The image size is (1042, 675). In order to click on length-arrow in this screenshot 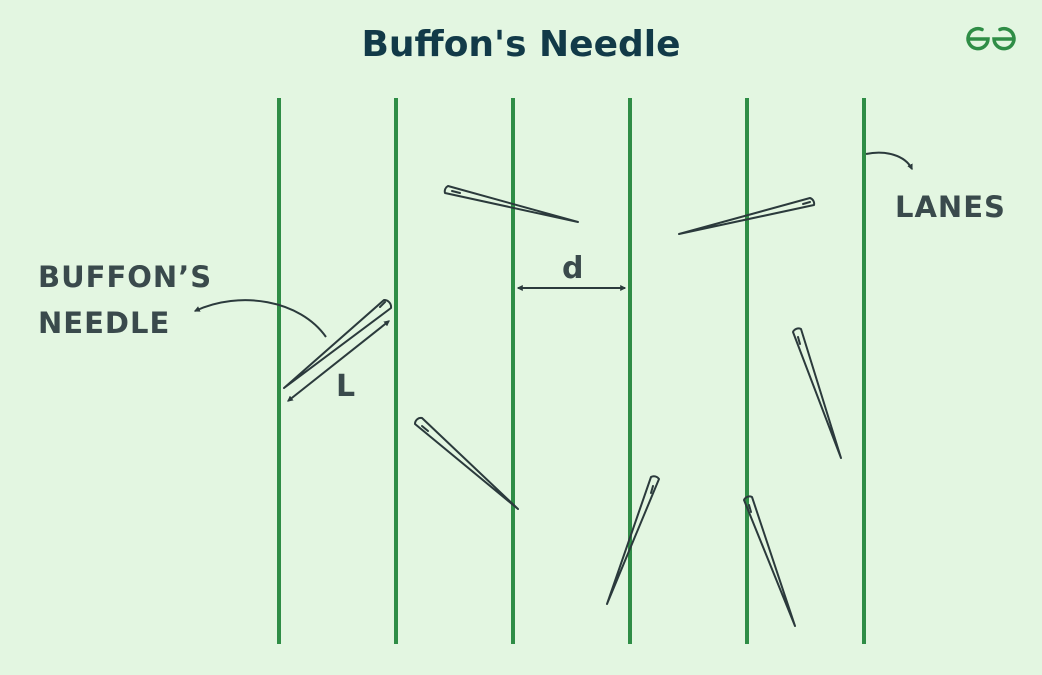, I will do `click(338, 361)`.